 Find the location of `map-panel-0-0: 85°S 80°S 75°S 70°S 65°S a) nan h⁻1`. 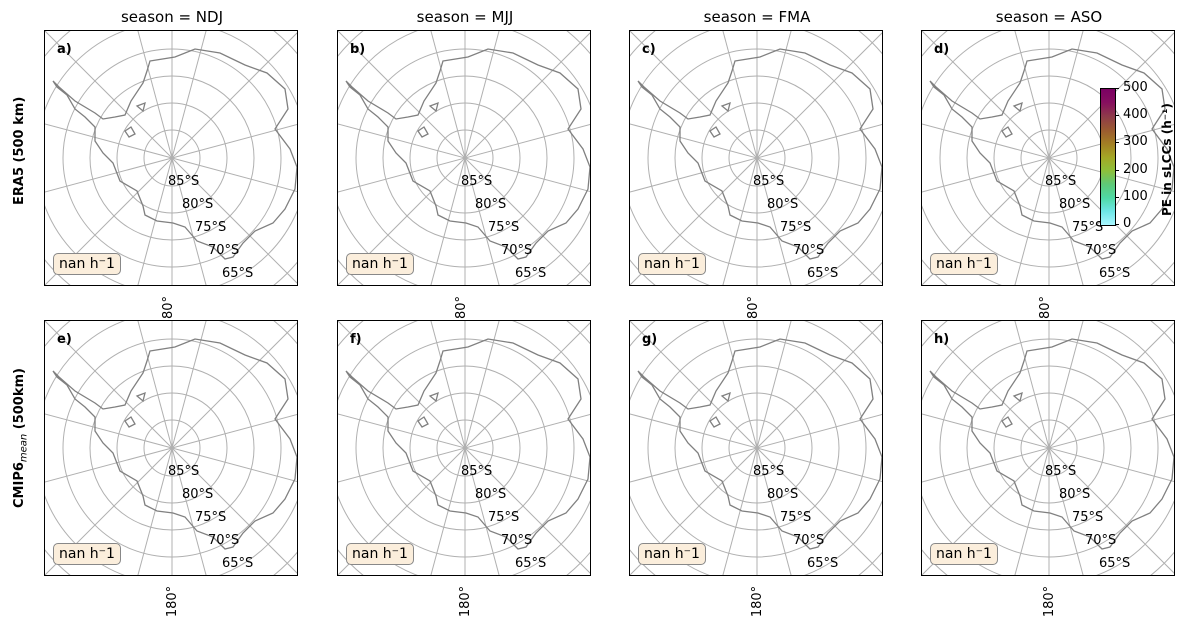

map-panel-0-0: 85°S 80°S 75°S 70°S 65°S a) nan h⁻1 is located at coordinates (171, 158).